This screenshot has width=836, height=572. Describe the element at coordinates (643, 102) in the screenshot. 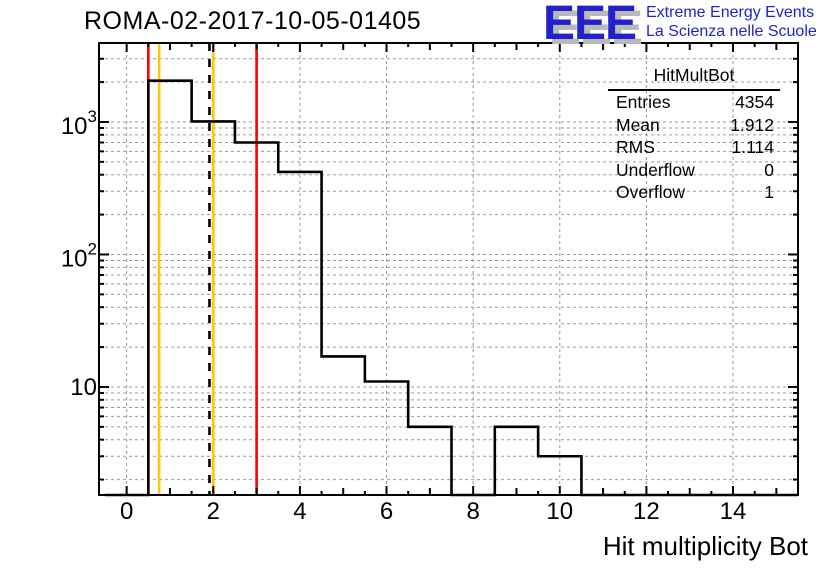

I see `stats-label: Entries` at that location.